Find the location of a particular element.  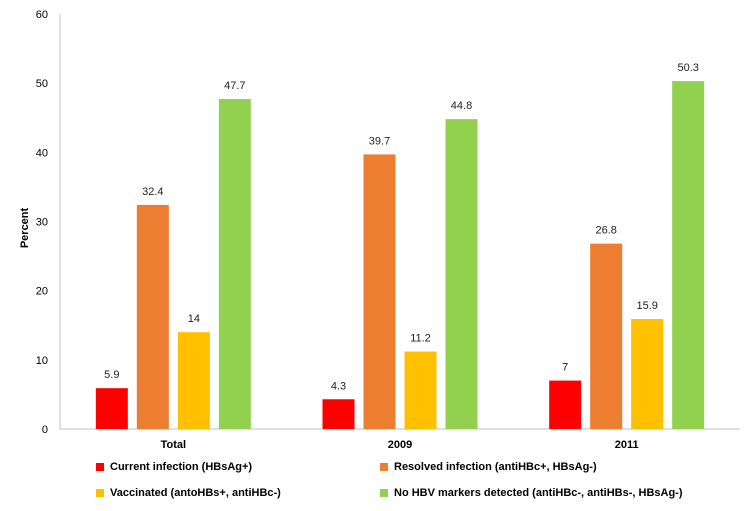

data-label: 4.3 is located at coordinates (338, 386).